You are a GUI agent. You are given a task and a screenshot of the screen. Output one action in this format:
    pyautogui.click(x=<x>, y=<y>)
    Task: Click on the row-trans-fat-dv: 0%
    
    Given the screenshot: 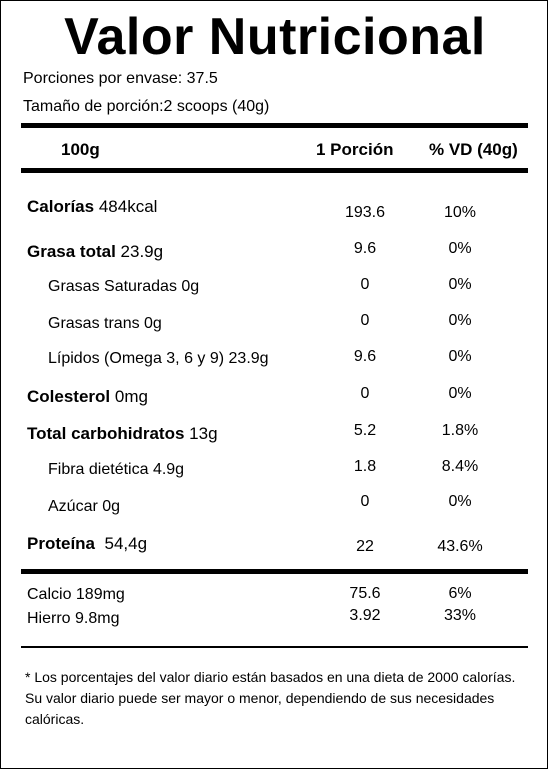 What is the action you would take?
    pyautogui.click(x=460, y=320)
    